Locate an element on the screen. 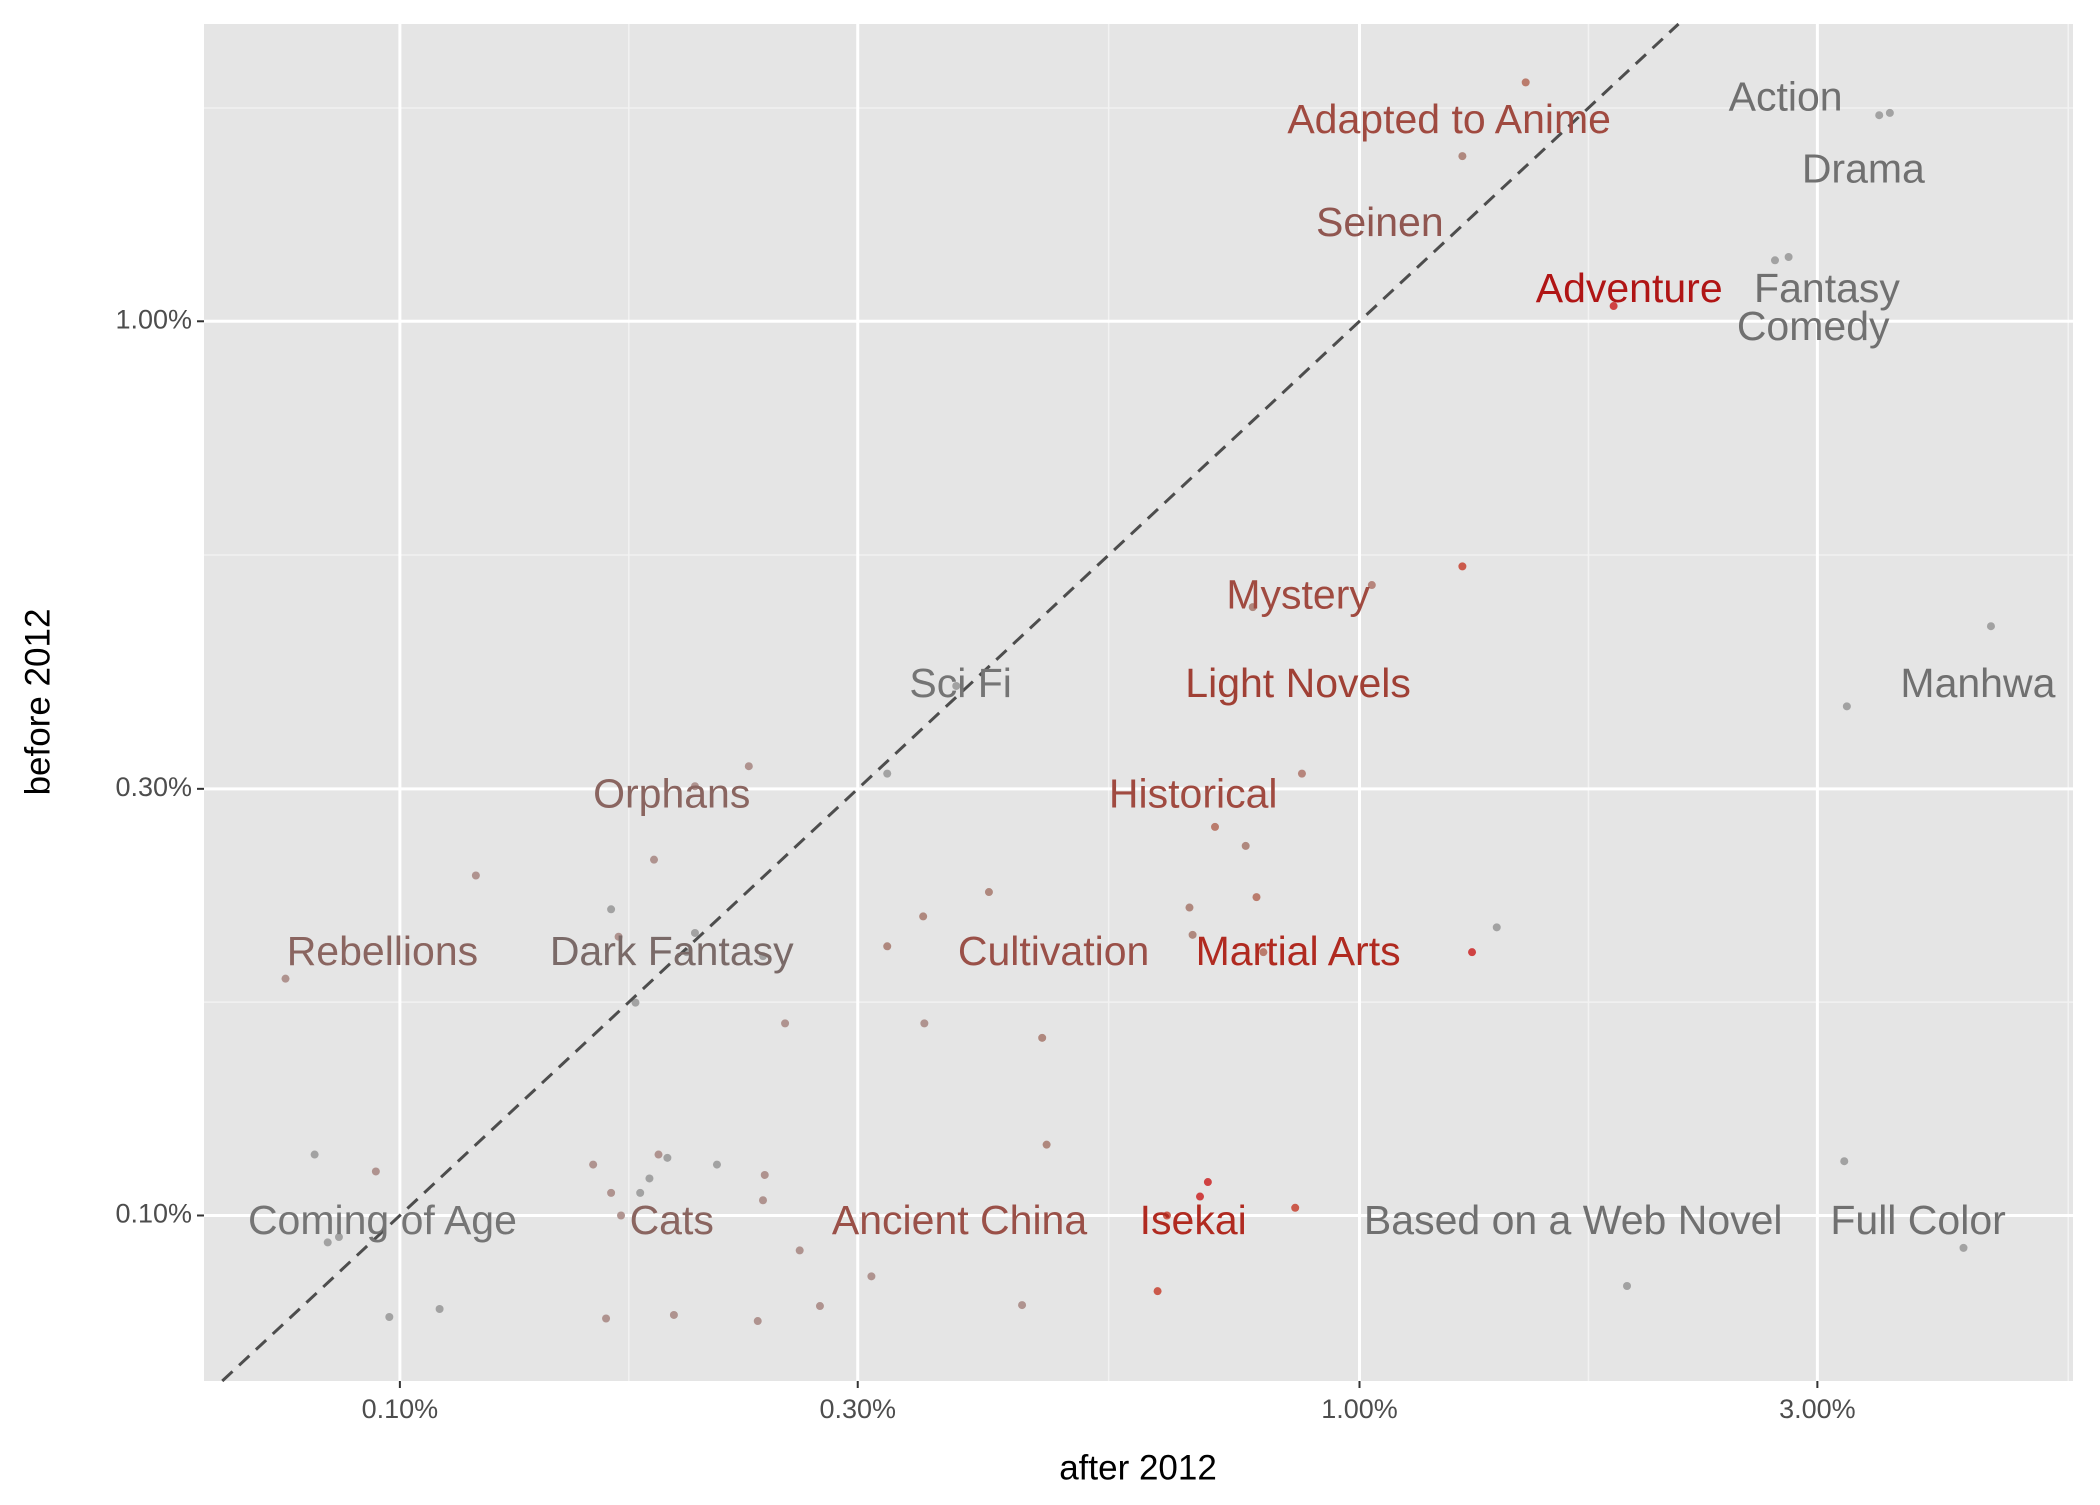  y-tick-label: 0.30% is located at coordinates (153, 787).